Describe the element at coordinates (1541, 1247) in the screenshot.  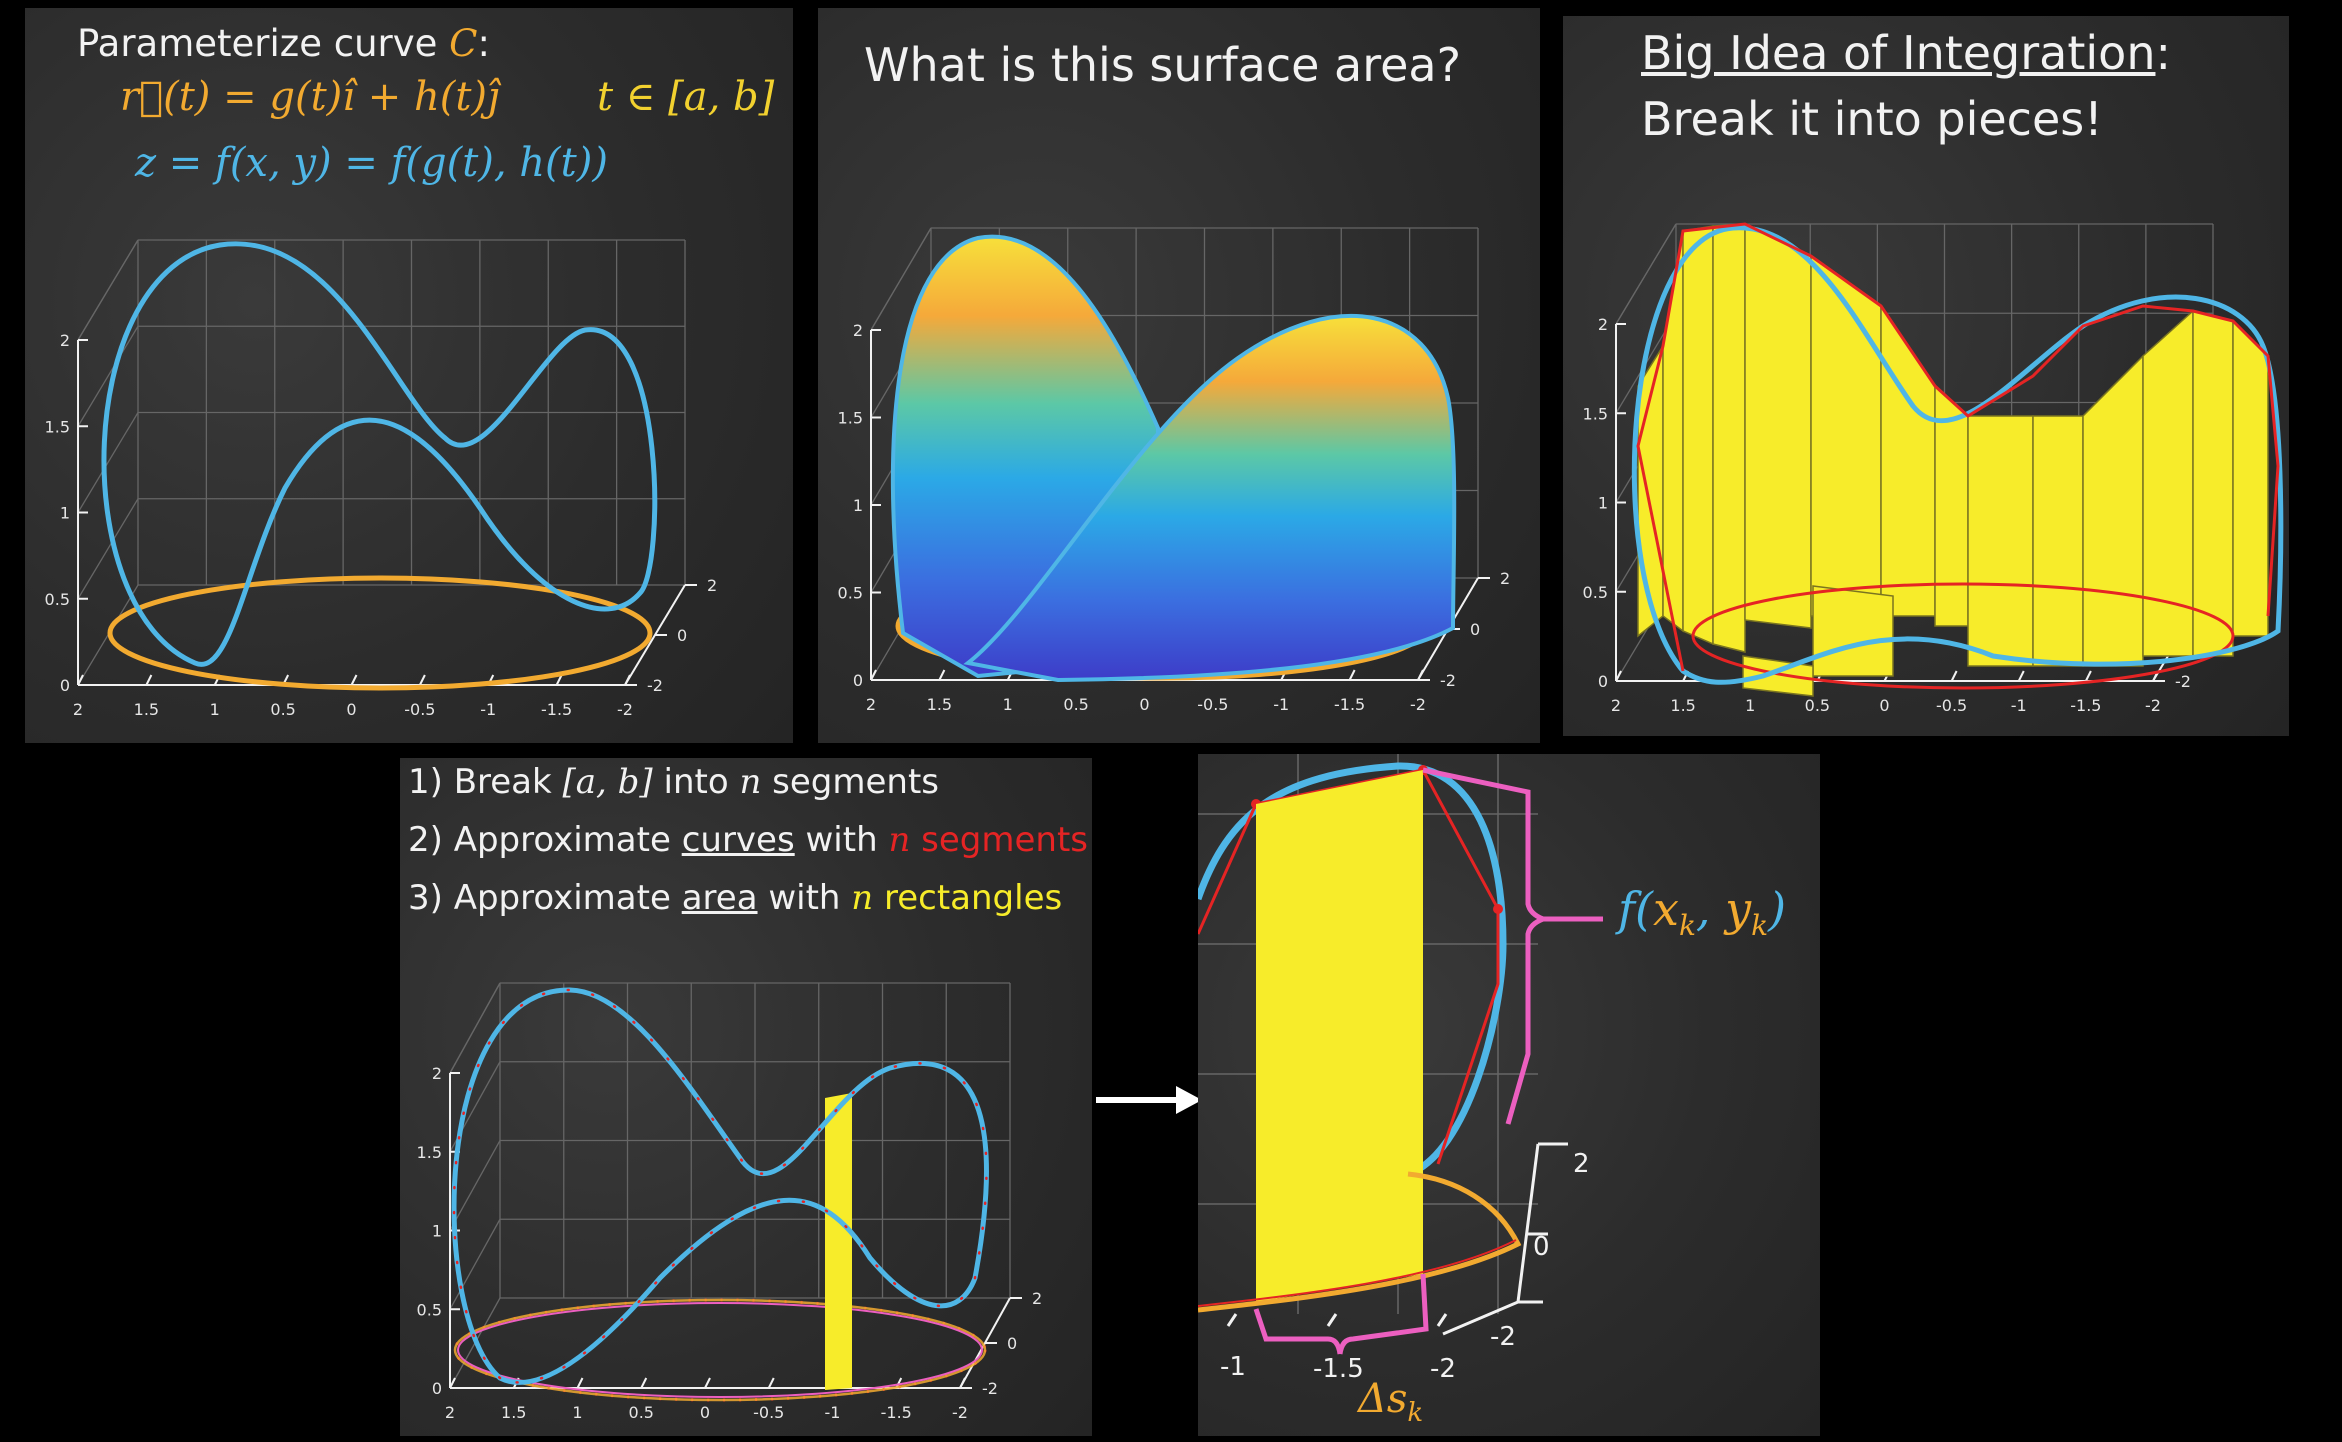
I see `tick-y-2: 0` at that location.